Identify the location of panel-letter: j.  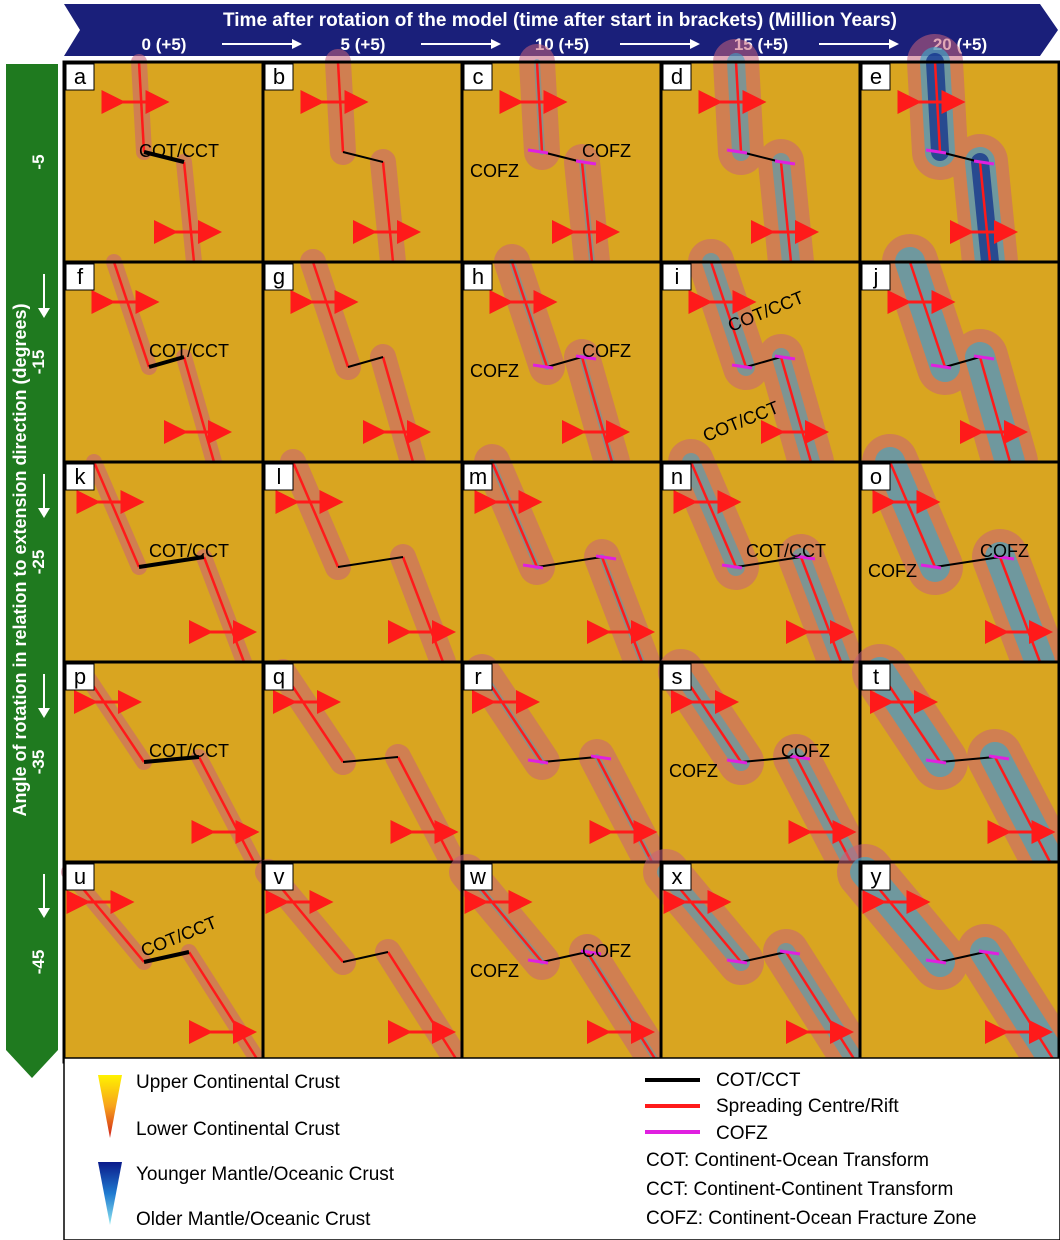
(876, 276).